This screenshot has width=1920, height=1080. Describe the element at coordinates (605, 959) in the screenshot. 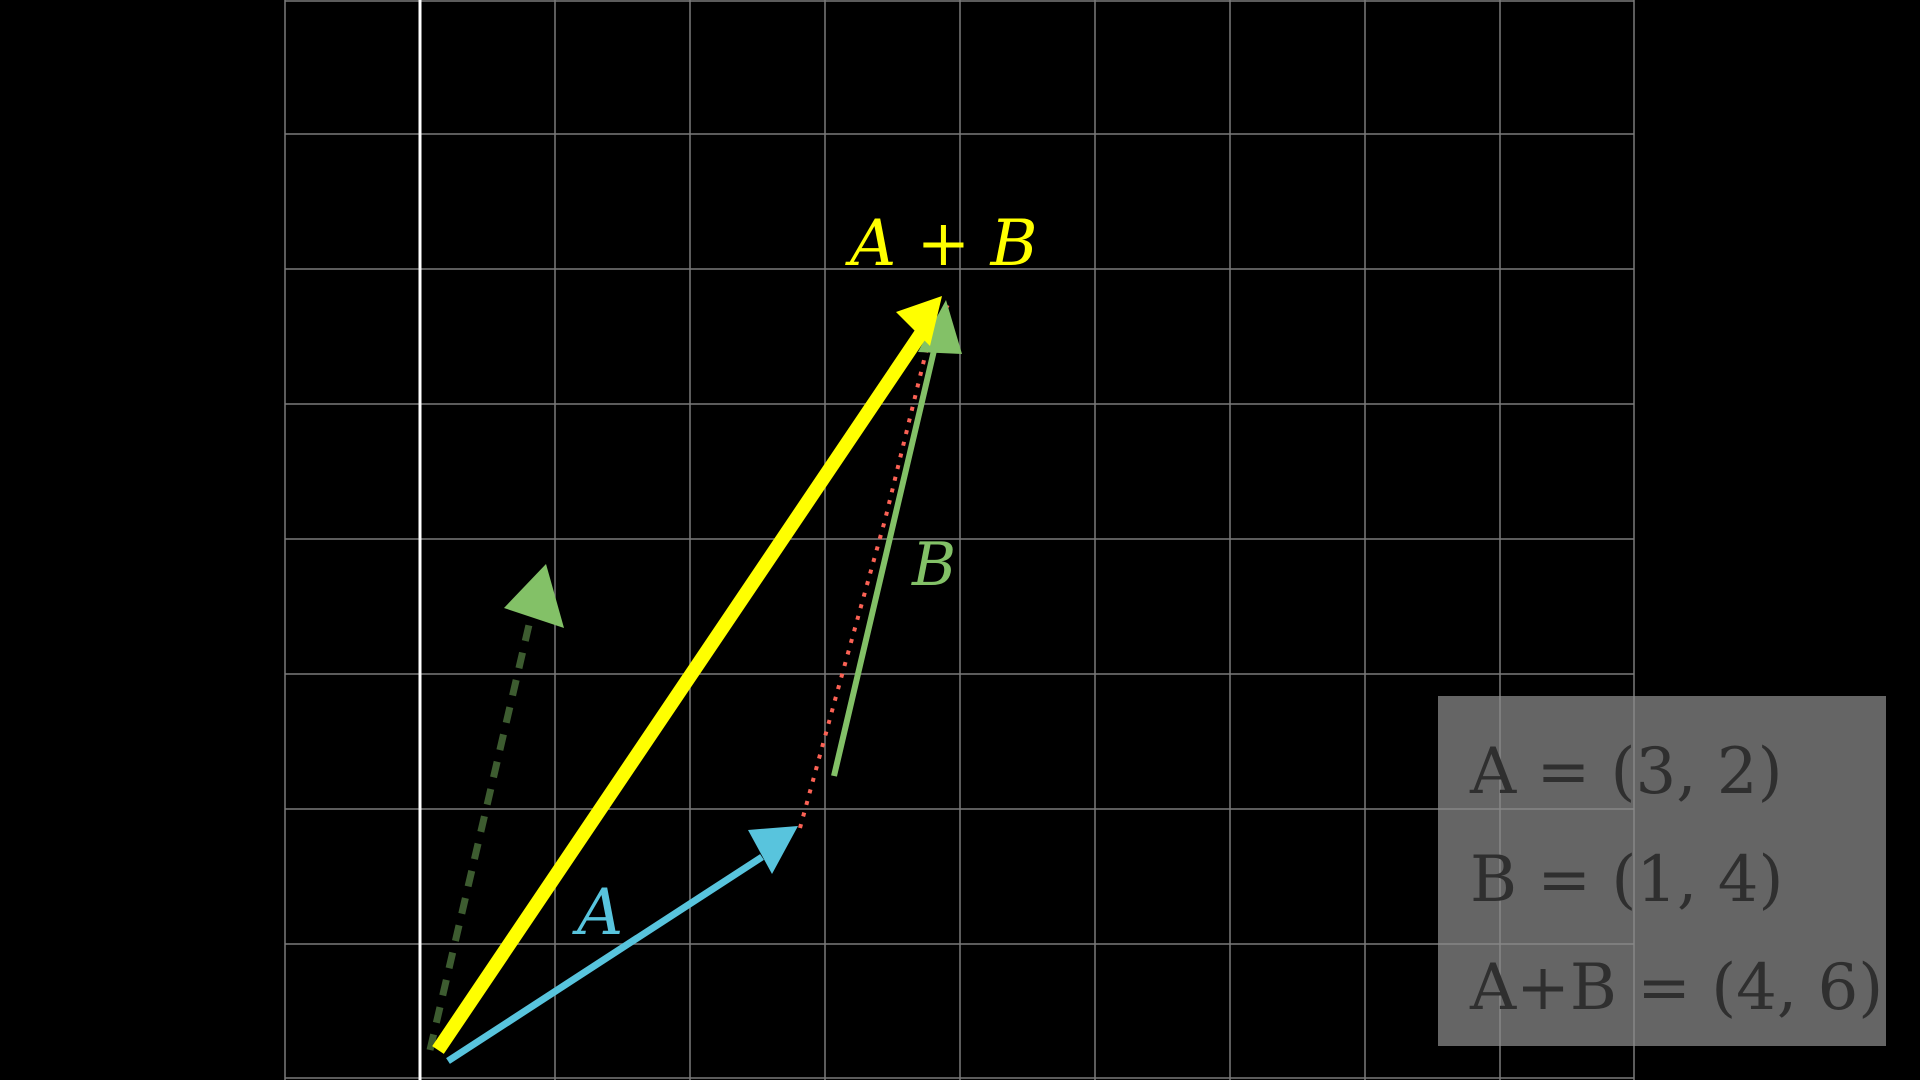

I see `vector-a-shaft` at that location.